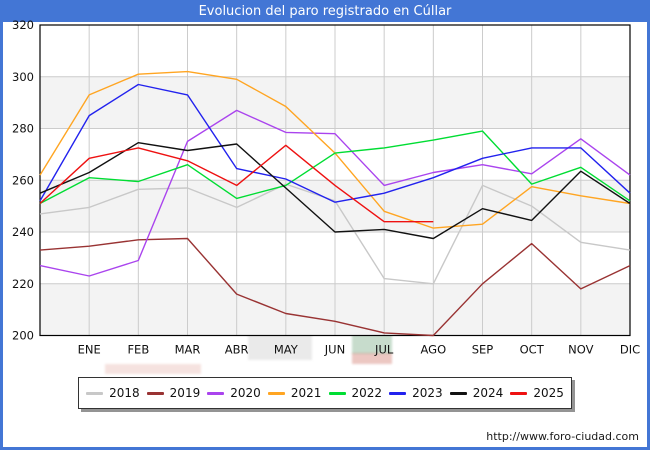  I want to click on legend-item-2019: 2019, so click(173, 393).